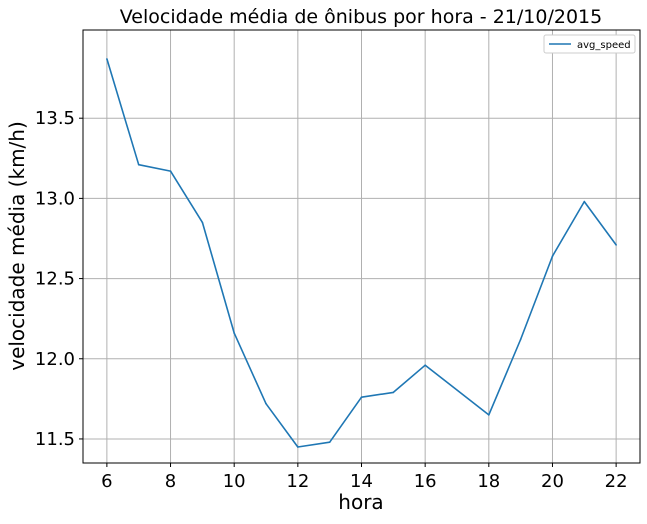 This screenshot has height=524, width=647. What do you see at coordinates (604, 45) in the screenshot?
I see `legend-label-avg-speed: avg_speed` at bounding box center [604, 45].